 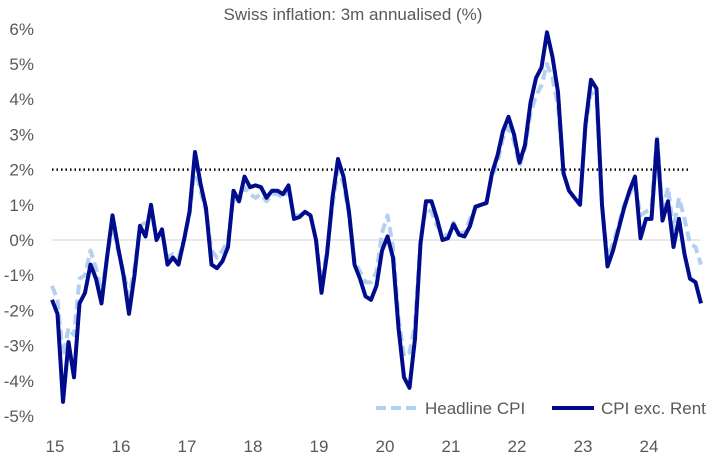 I want to click on y-tick-label: -3%, so click(x=19, y=346).